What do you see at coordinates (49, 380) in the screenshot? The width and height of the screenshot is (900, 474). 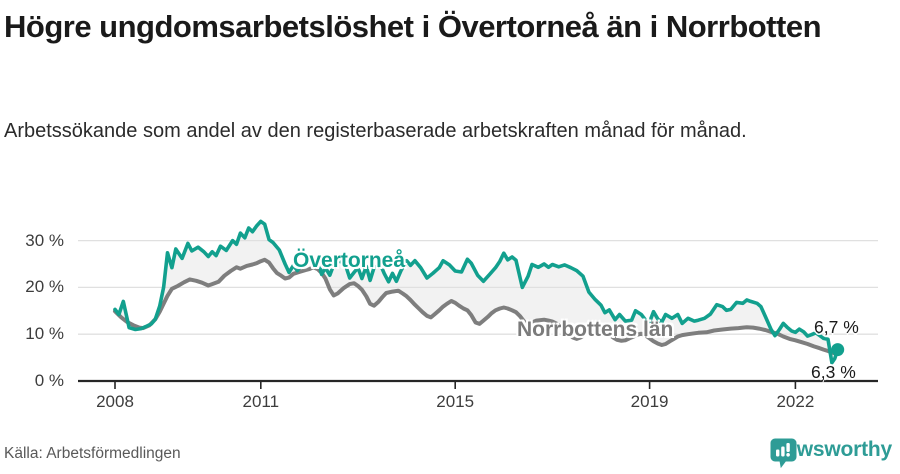 I see `y-tick-label: 0 %` at bounding box center [49, 380].